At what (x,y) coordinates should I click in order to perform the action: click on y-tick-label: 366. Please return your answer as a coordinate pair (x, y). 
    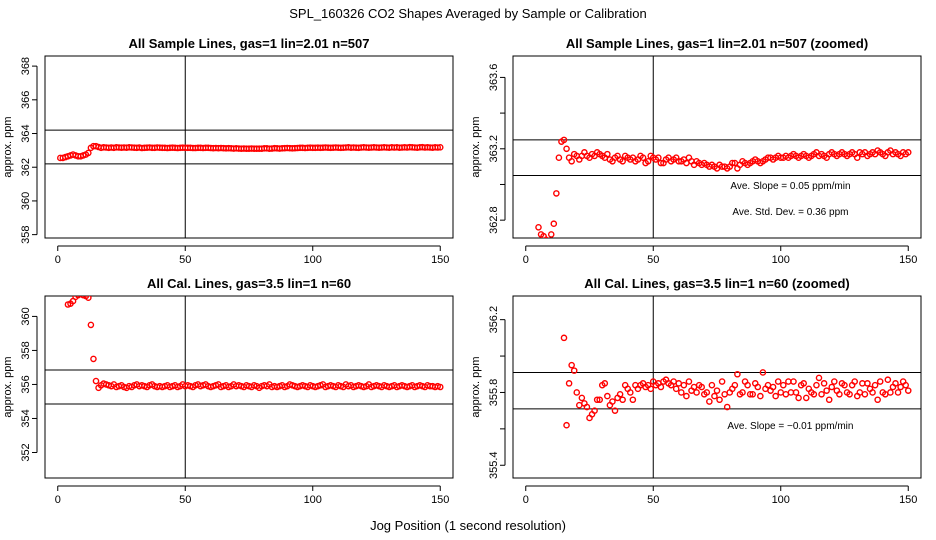
    Looking at the image, I should click on (26, 100).